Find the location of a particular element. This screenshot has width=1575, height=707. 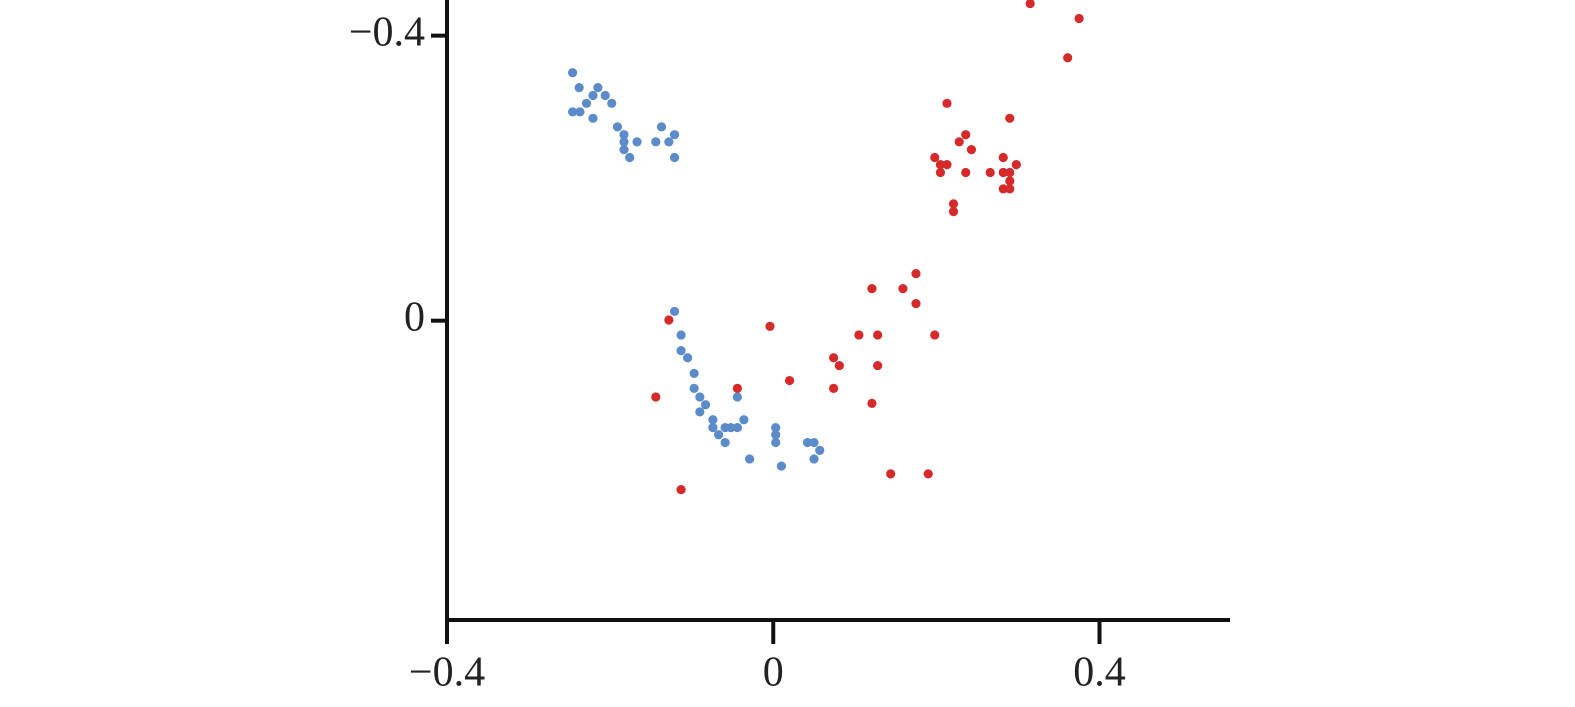

y-tick-label: 0 is located at coordinates (414, 317).